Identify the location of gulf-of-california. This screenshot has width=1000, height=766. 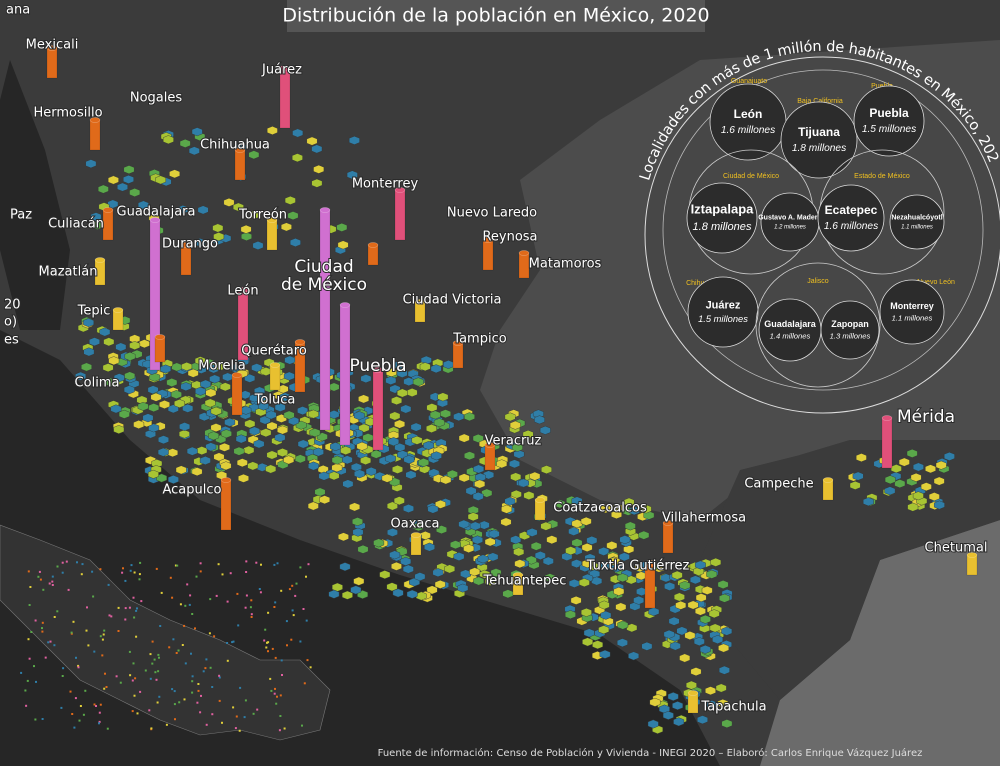
(35, 195).